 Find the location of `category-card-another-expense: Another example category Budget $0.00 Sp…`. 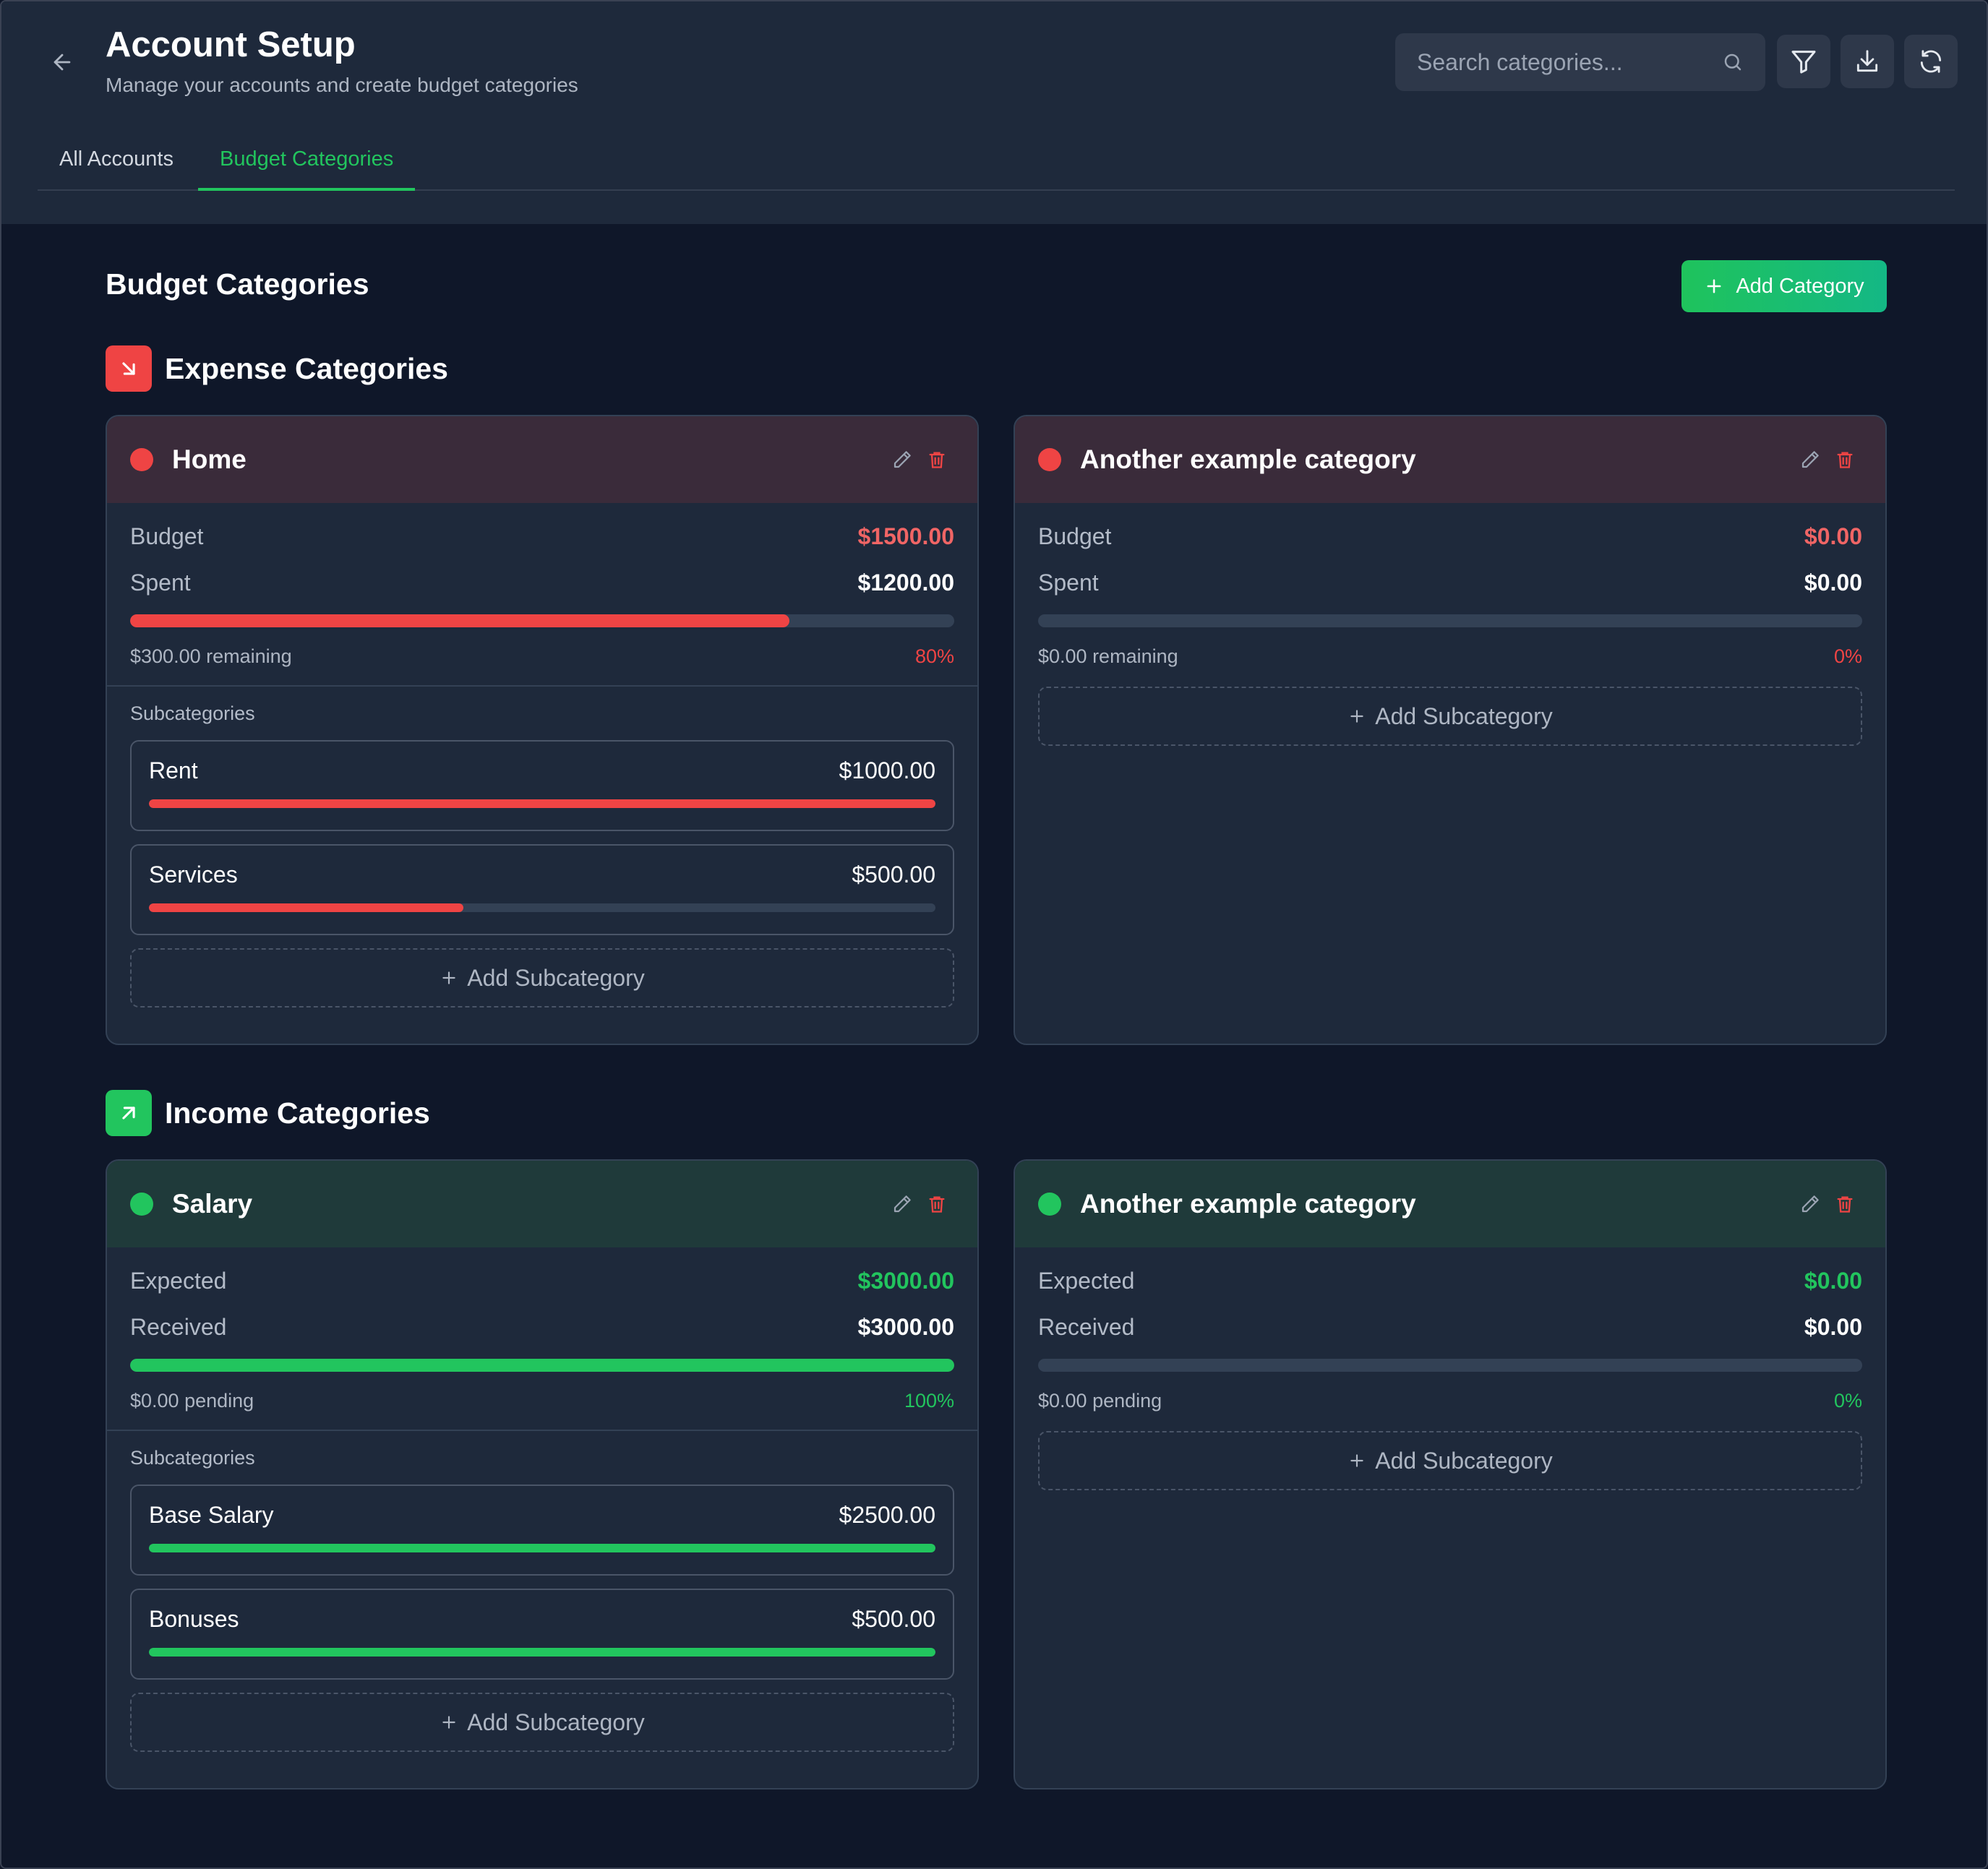

category-card-another-expense: Another example category Budget $0.00 Sp… is located at coordinates (1450, 730).